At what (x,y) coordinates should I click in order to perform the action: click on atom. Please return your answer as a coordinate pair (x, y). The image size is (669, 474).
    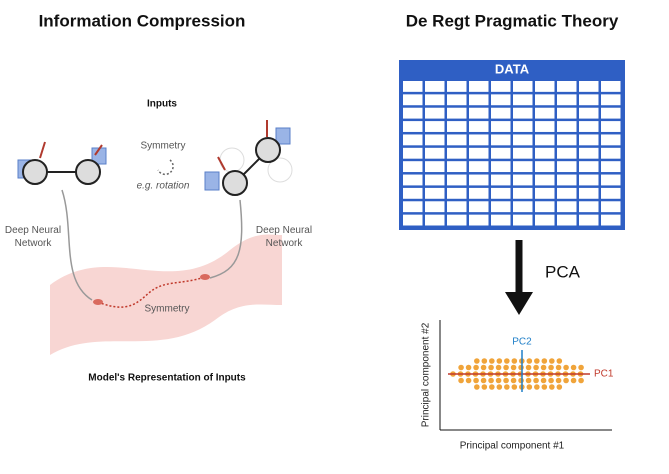
    Looking at the image, I should click on (35, 172).